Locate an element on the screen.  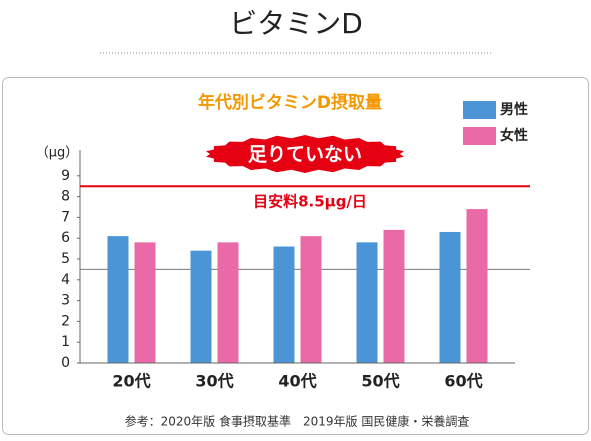
y-tick-label: 9 is located at coordinates (65, 176).